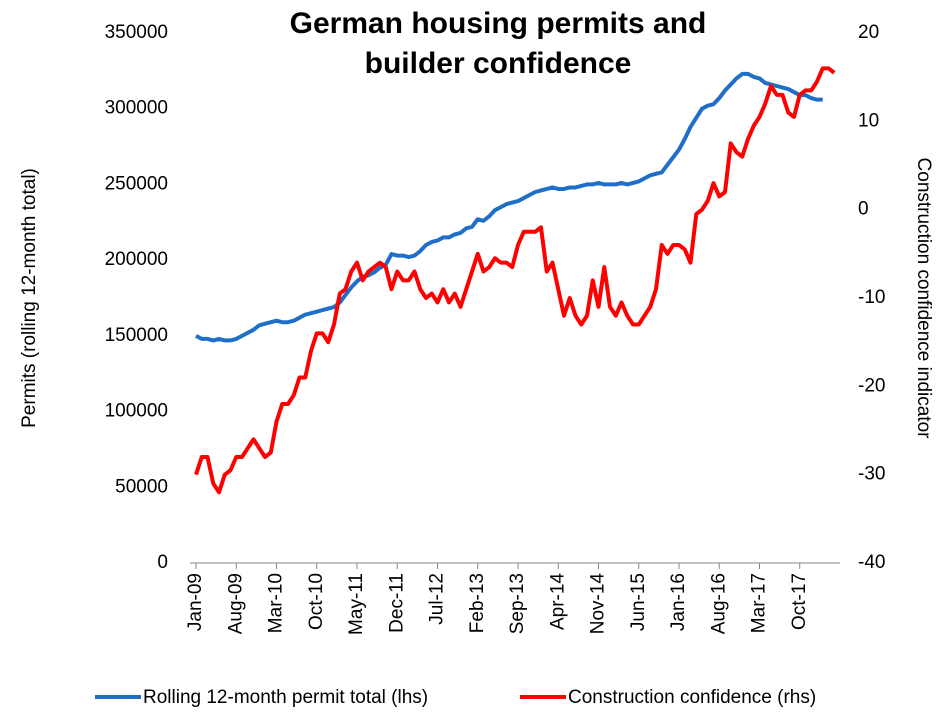 The height and width of the screenshot is (718, 940). What do you see at coordinates (678, 602) in the screenshot?
I see `x-tick-label: Jan-16` at bounding box center [678, 602].